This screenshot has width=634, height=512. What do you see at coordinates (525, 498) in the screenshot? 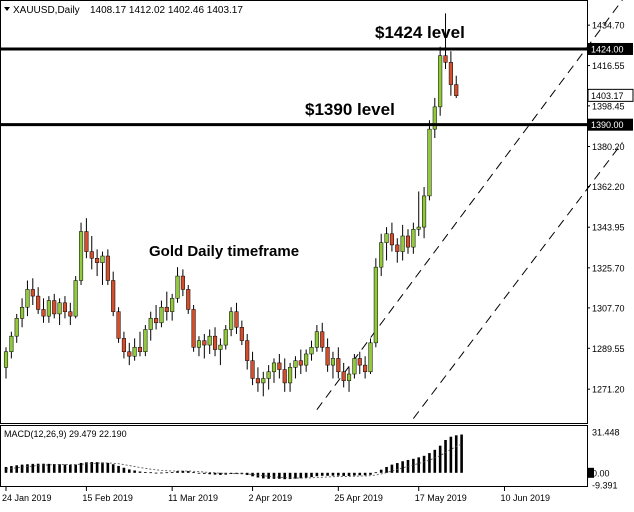
I see `time-tick-label: 10 Jun 2019` at bounding box center [525, 498].